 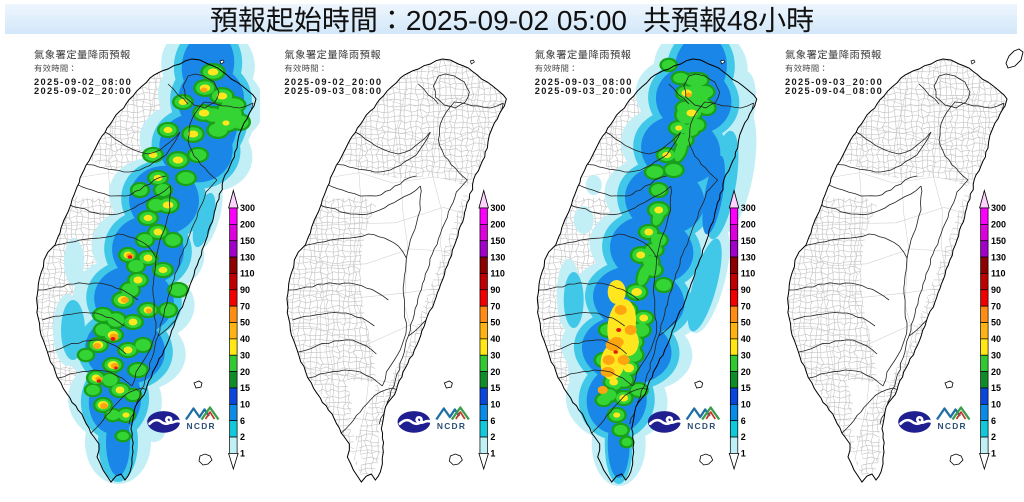 What do you see at coordinates (834, 91) in the screenshot?
I see `svg-text: 2025-09-04_08:00` at bounding box center [834, 91].